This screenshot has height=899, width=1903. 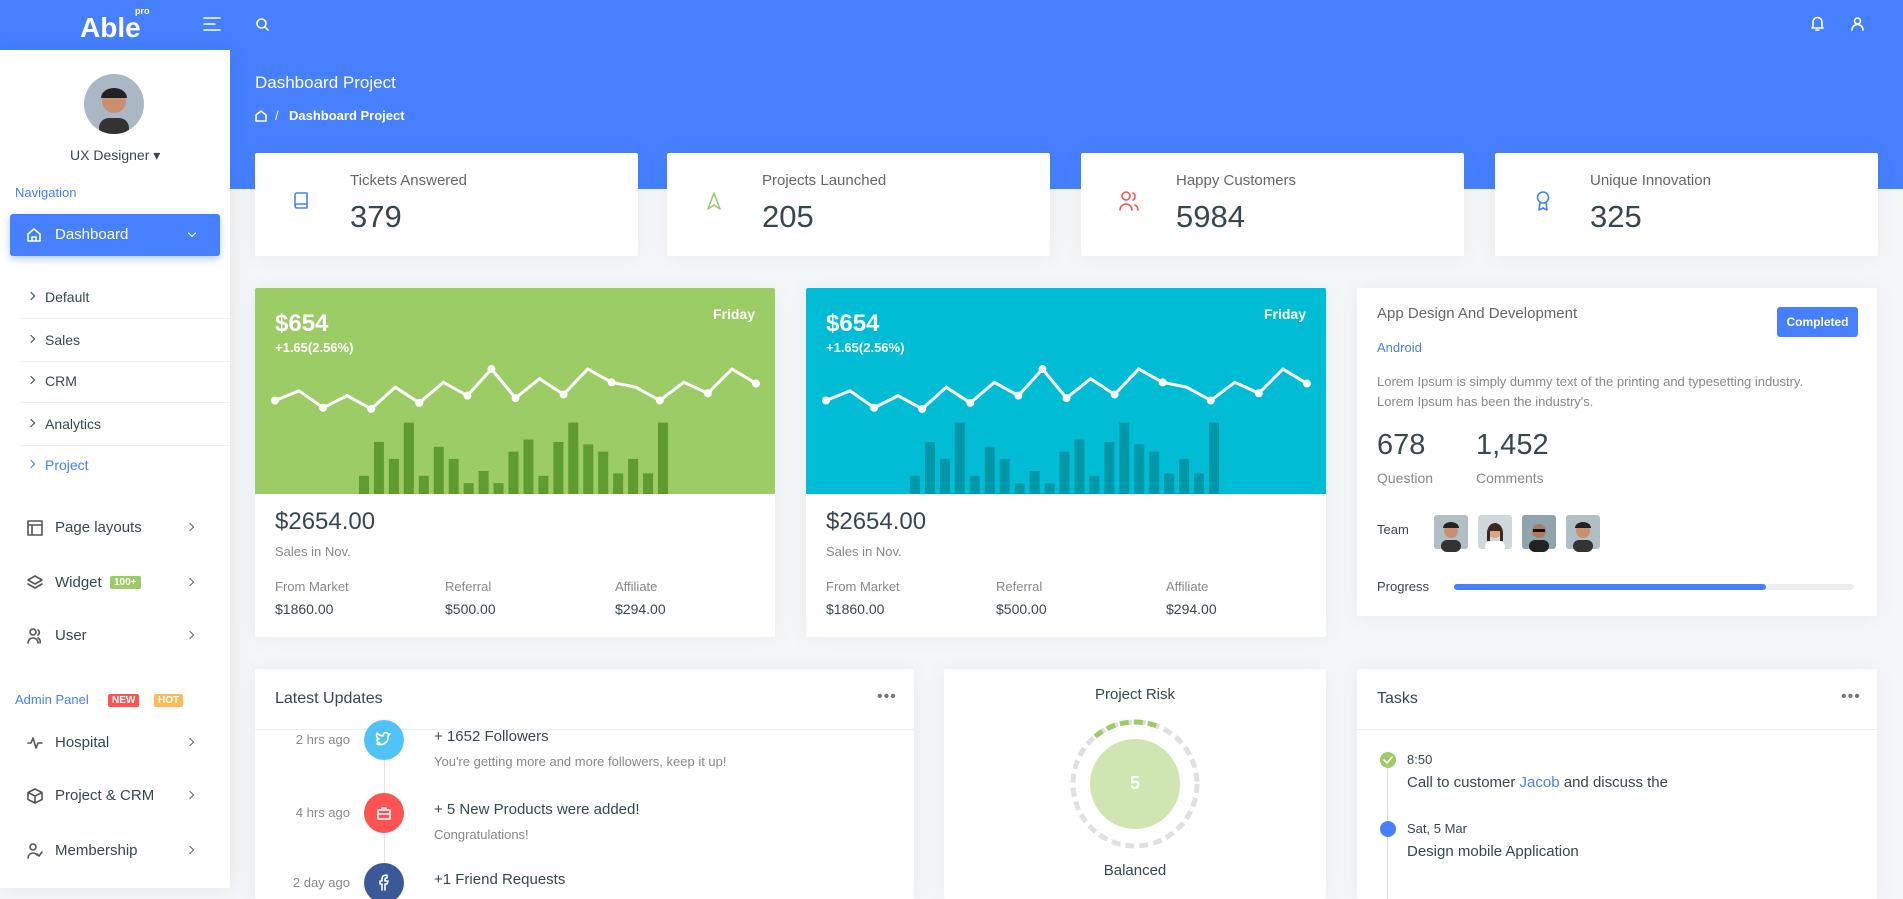 I want to click on submenu-item: CRM, so click(x=61, y=381).